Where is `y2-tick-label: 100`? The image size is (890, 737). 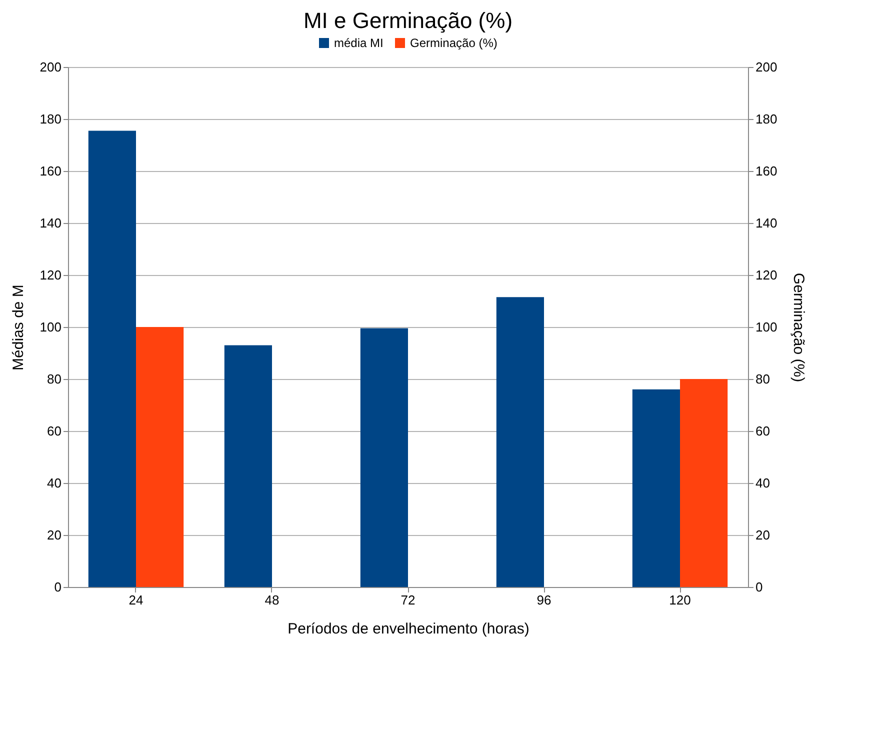
y2-tick-label: 100 is located at coordinates (767, 327).